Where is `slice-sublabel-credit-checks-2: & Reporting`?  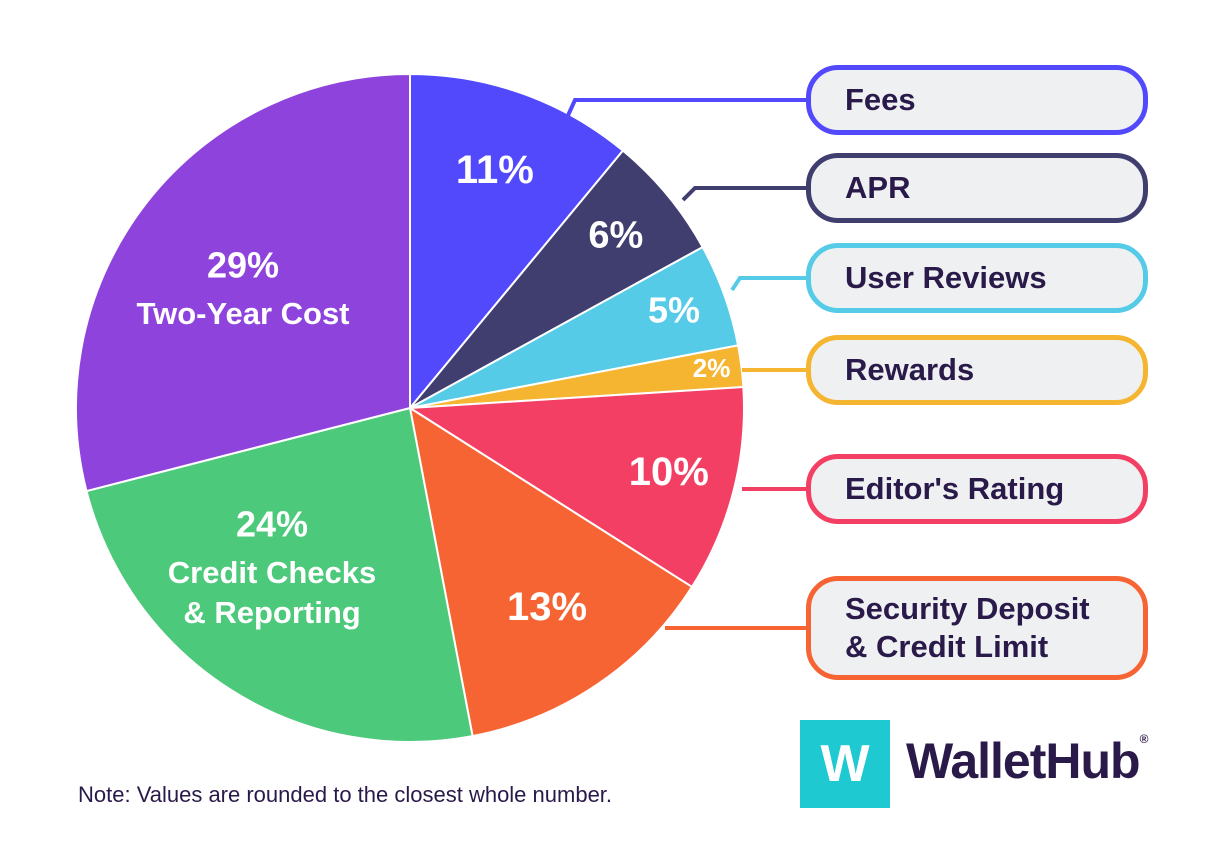
slice-sublabel-credit-checks-2: & Reporting is located at coordinates (271, 612).